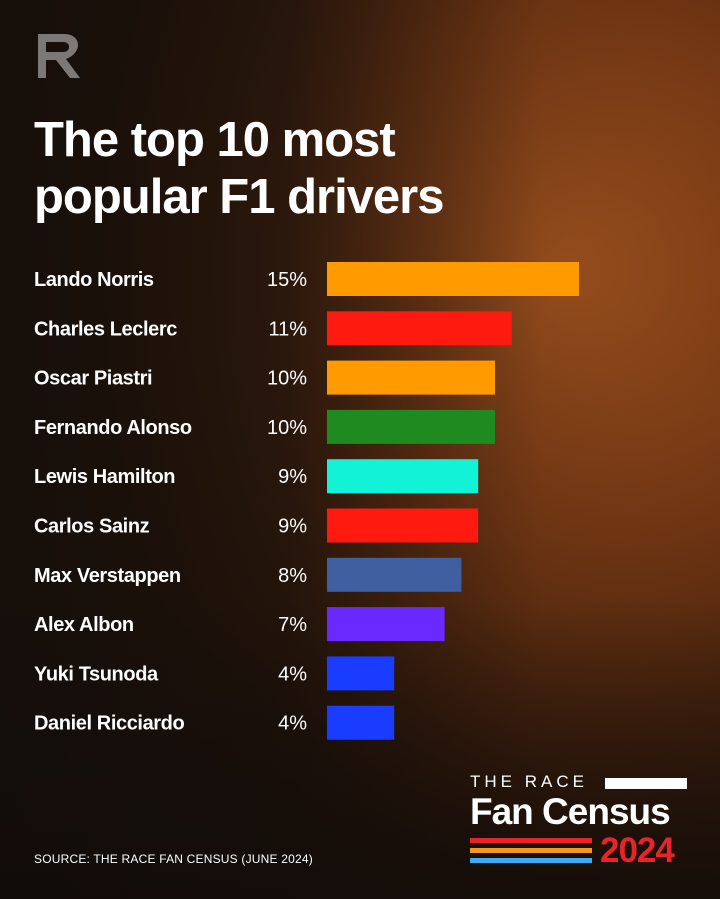 The height and width of the screenshot is (899, 720). Describe the element at coordinates (92, 527) in the screenshot. I see `driver-label: Carlos Sainz` at that location.